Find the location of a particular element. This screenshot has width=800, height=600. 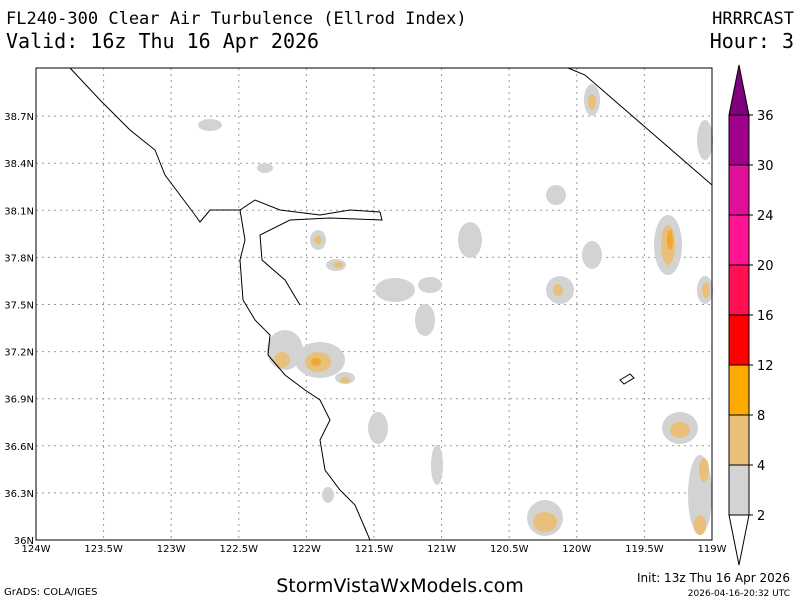

credit: GrADS: COLA/IGES is located at coordinates (51, 592).